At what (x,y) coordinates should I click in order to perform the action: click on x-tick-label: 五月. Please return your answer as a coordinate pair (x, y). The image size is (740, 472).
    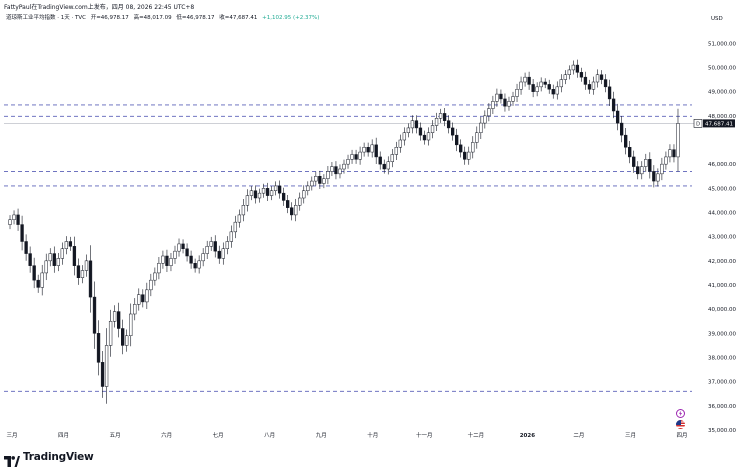
    Looking at the image, I should click on (115, 435).